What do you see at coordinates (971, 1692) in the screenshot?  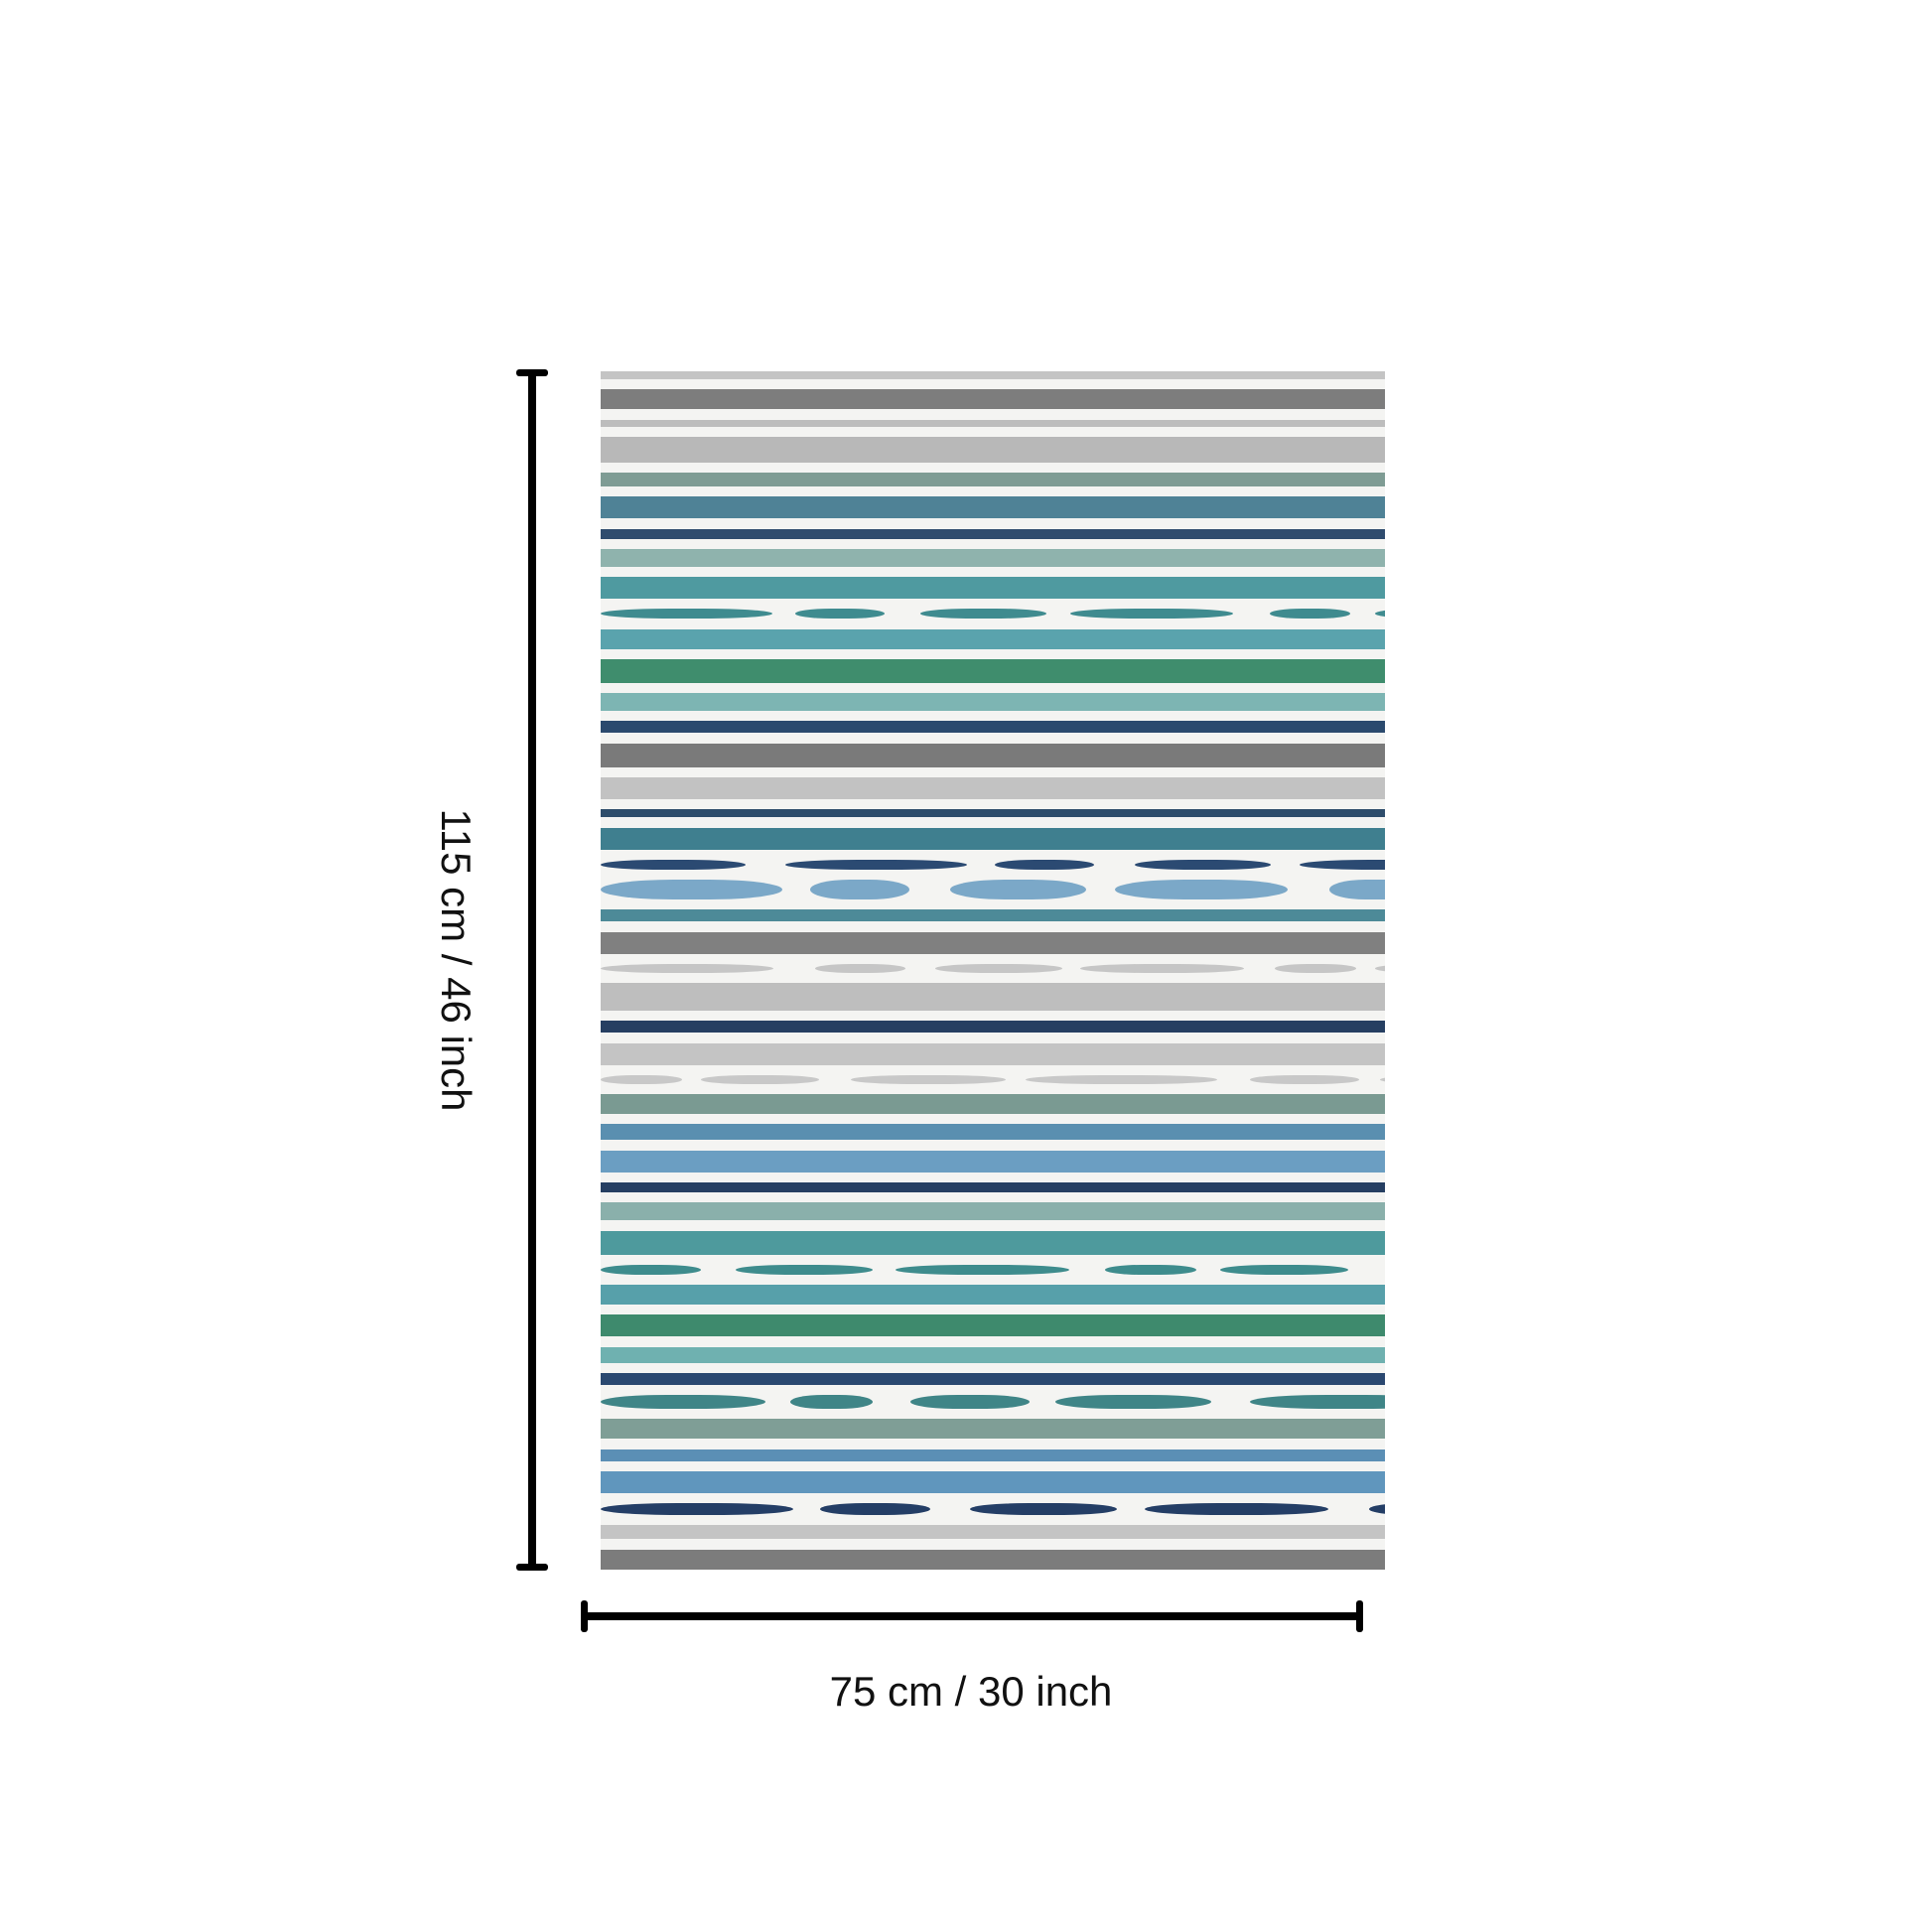 I see `width-label: 75 cm / 30 inch` at bounding box center [971, 1692].